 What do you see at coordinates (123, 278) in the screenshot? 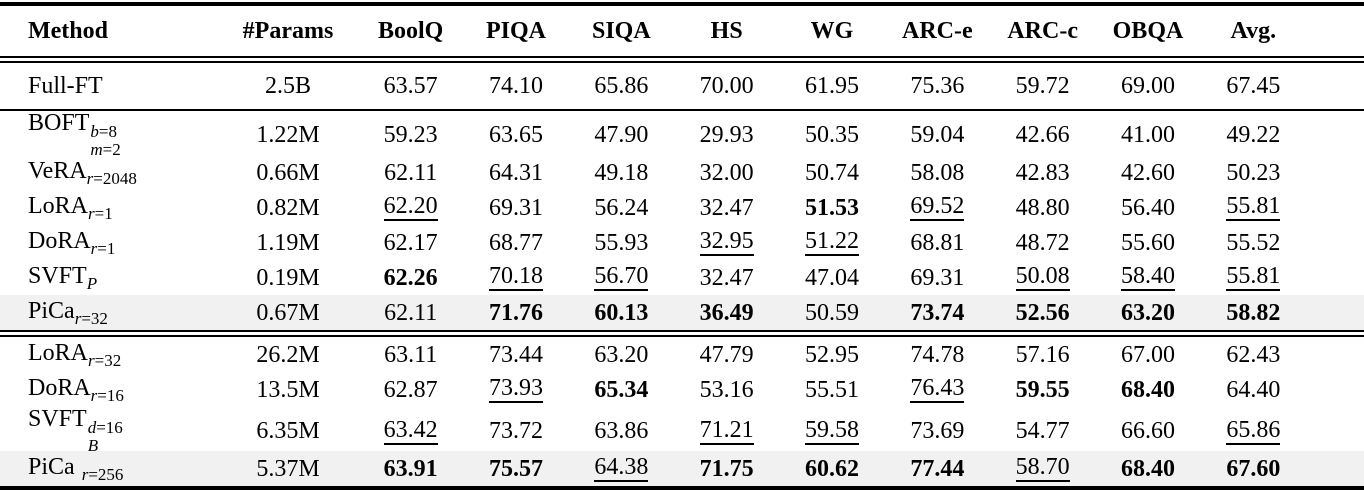
I see `method-cell: SVFTP` at bounding box center [123, 278].